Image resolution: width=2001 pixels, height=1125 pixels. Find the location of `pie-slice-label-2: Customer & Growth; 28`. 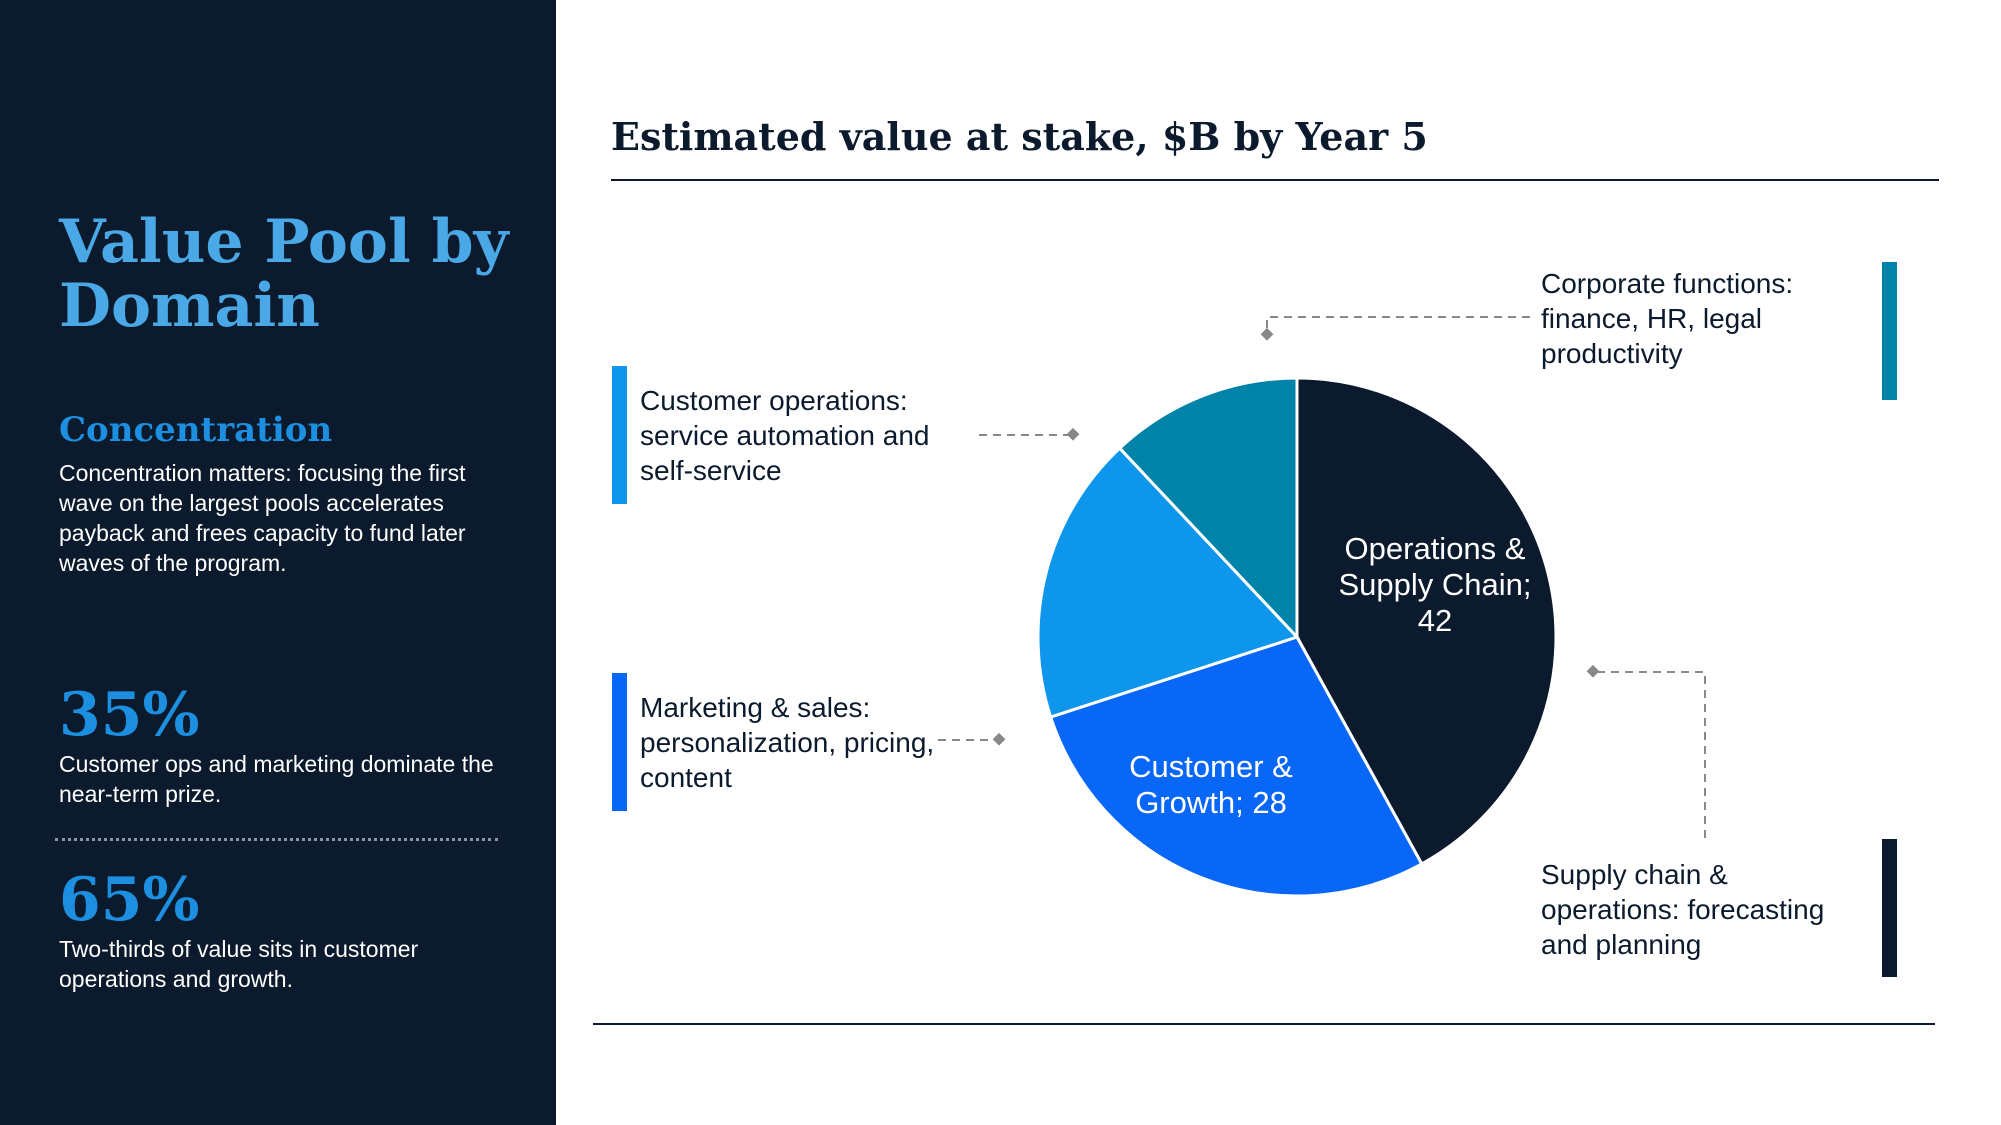

pie-slice-label-2: Customer & Growth; 28 is located at coordinates (1211, 784).